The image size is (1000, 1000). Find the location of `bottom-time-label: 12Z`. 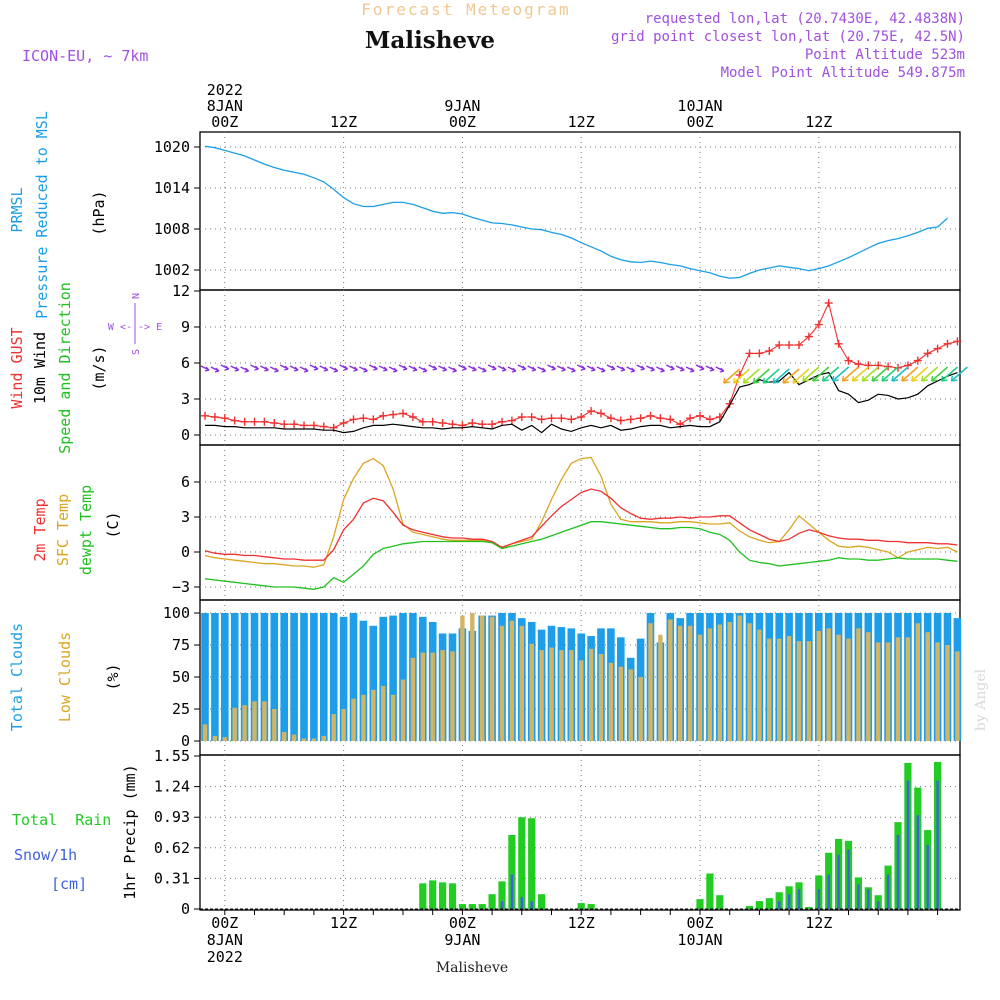

bottom-time-label: 12Z is located at coordinates (581, 923).